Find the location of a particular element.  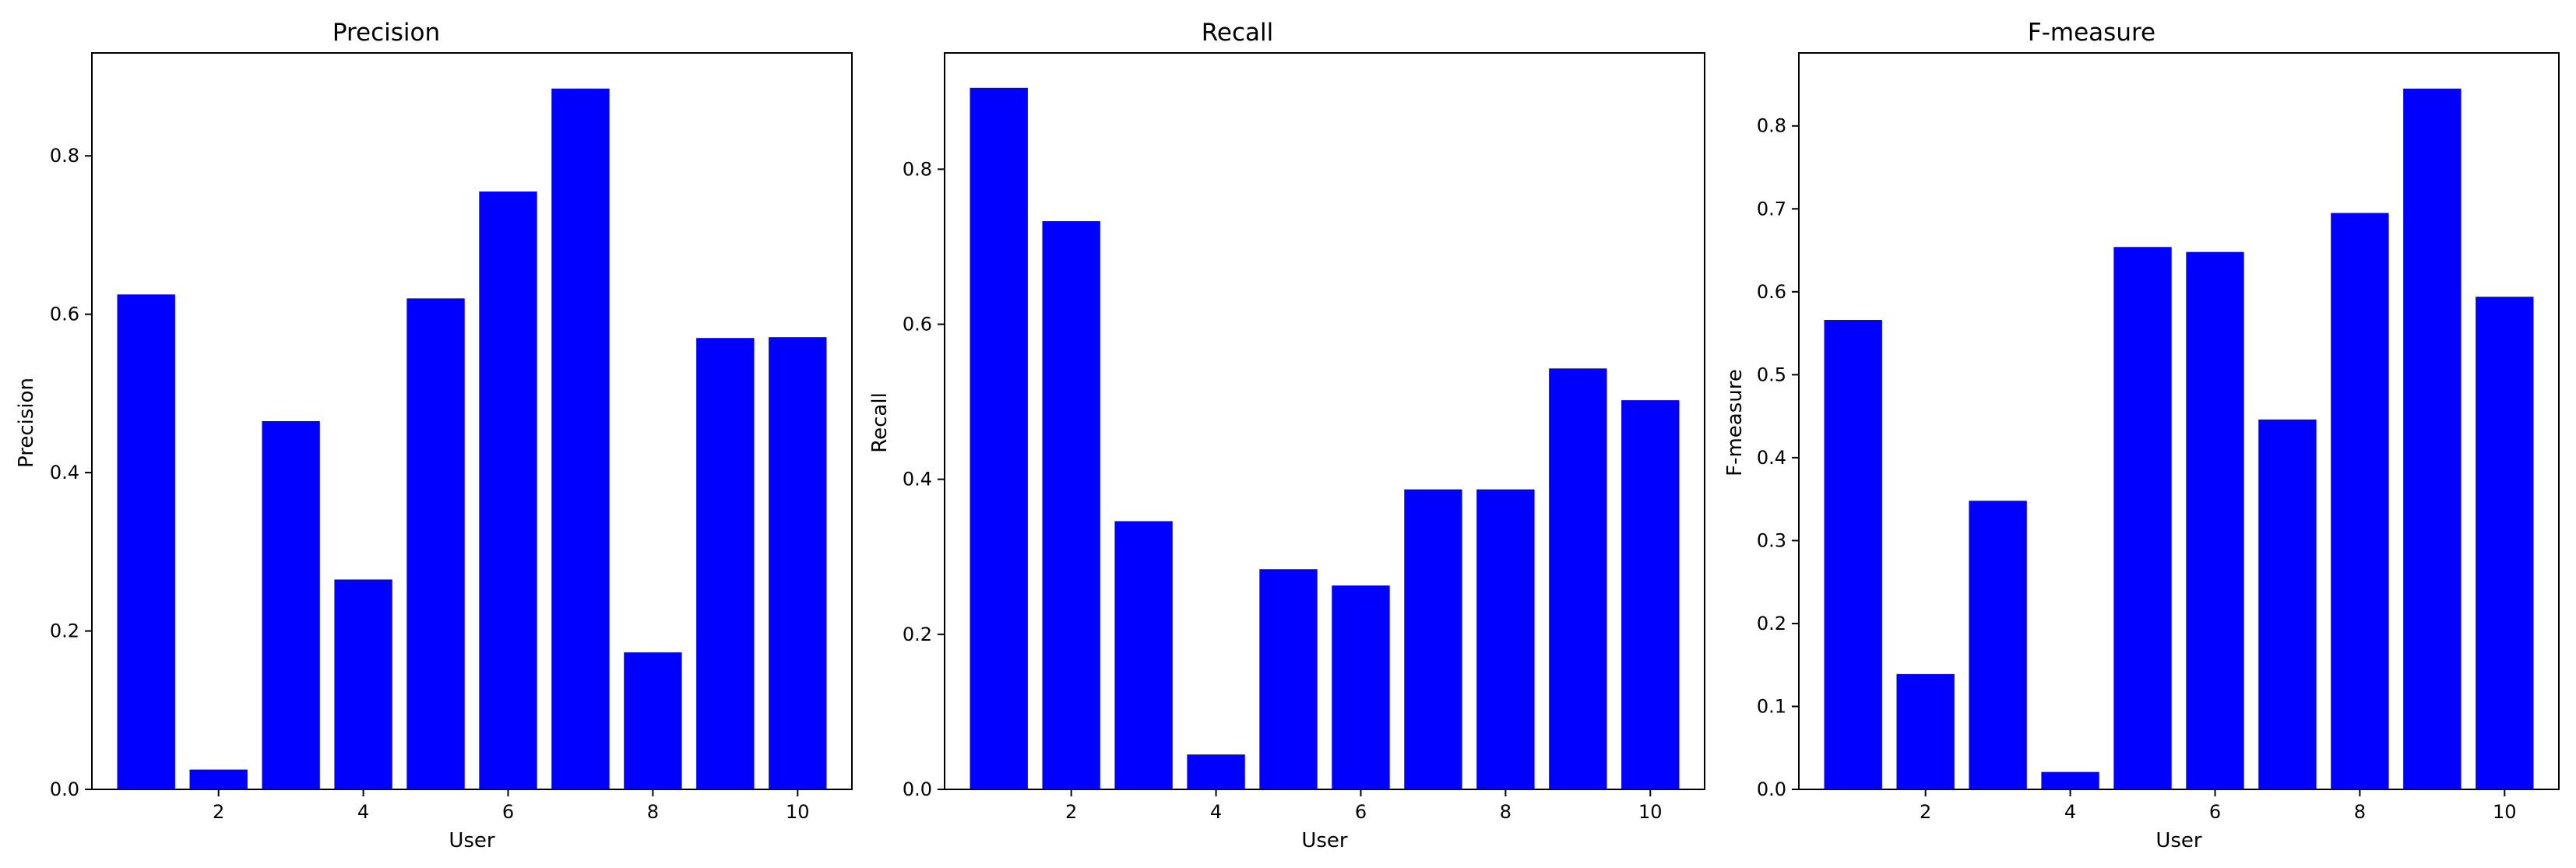

y-axis-label: F-measure is located at coordinates (1735, 422).